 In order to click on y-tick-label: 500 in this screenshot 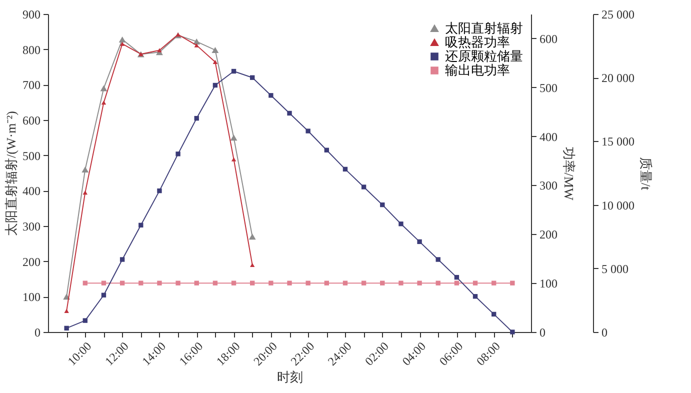, I will do `click(31, 155)`.